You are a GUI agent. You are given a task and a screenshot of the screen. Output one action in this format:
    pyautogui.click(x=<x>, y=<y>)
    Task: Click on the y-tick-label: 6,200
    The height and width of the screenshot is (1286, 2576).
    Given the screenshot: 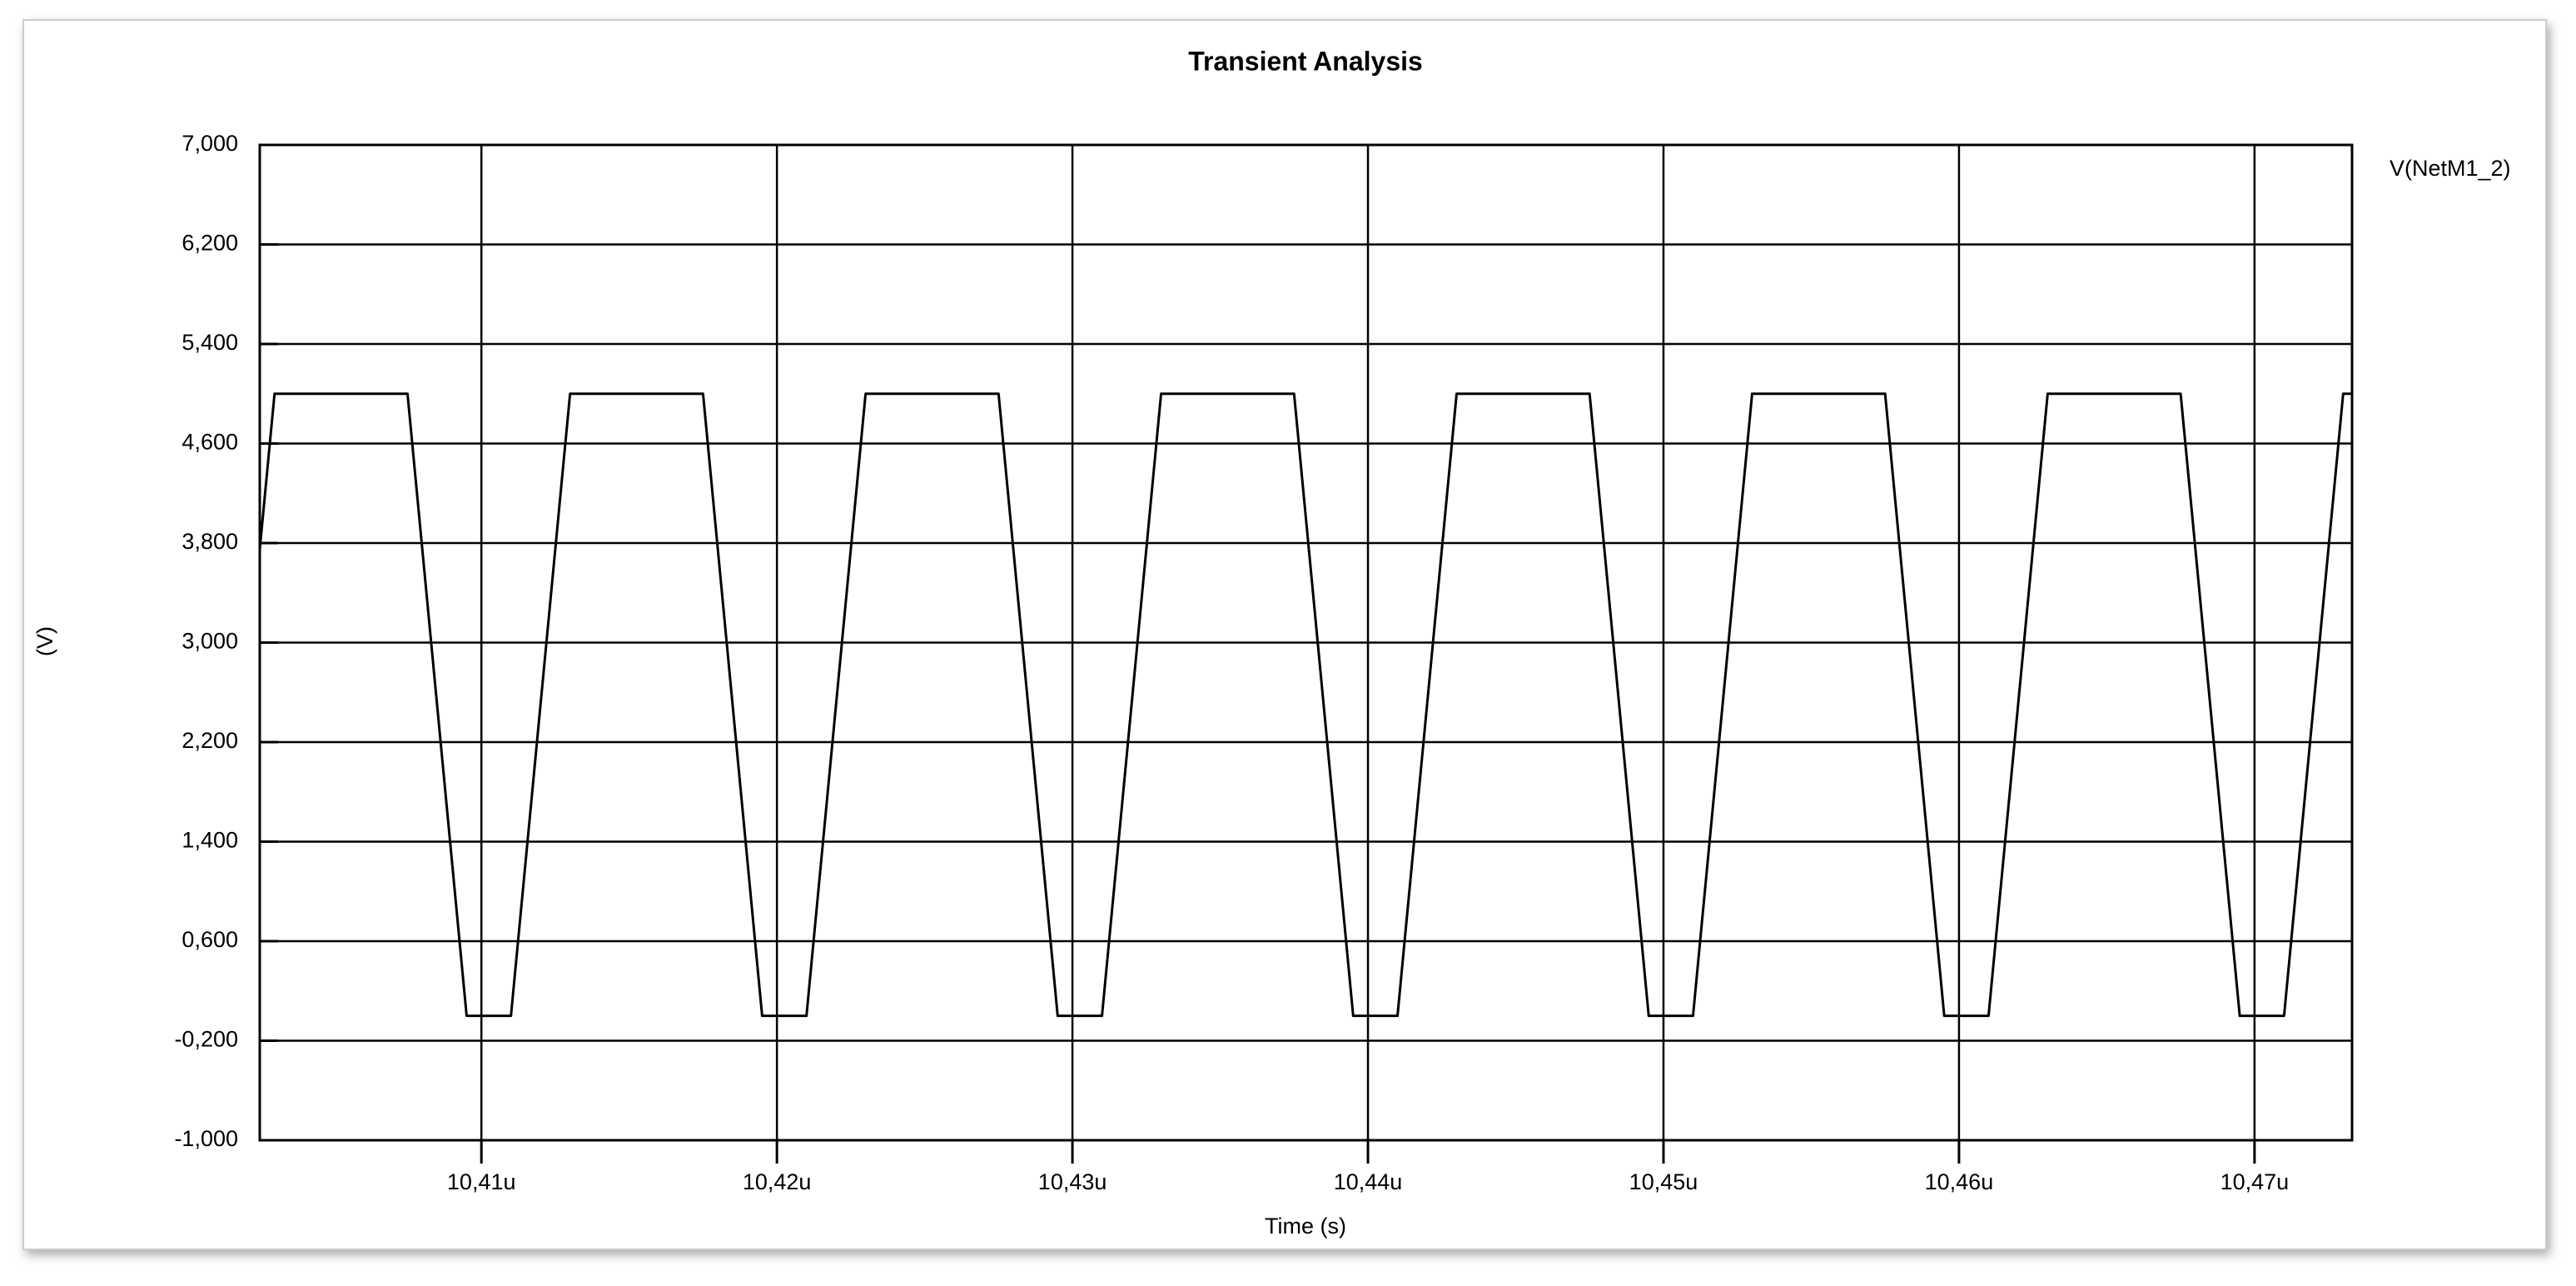 What is the action you would take?
    pyautogui.click(x=210, y=243)
    